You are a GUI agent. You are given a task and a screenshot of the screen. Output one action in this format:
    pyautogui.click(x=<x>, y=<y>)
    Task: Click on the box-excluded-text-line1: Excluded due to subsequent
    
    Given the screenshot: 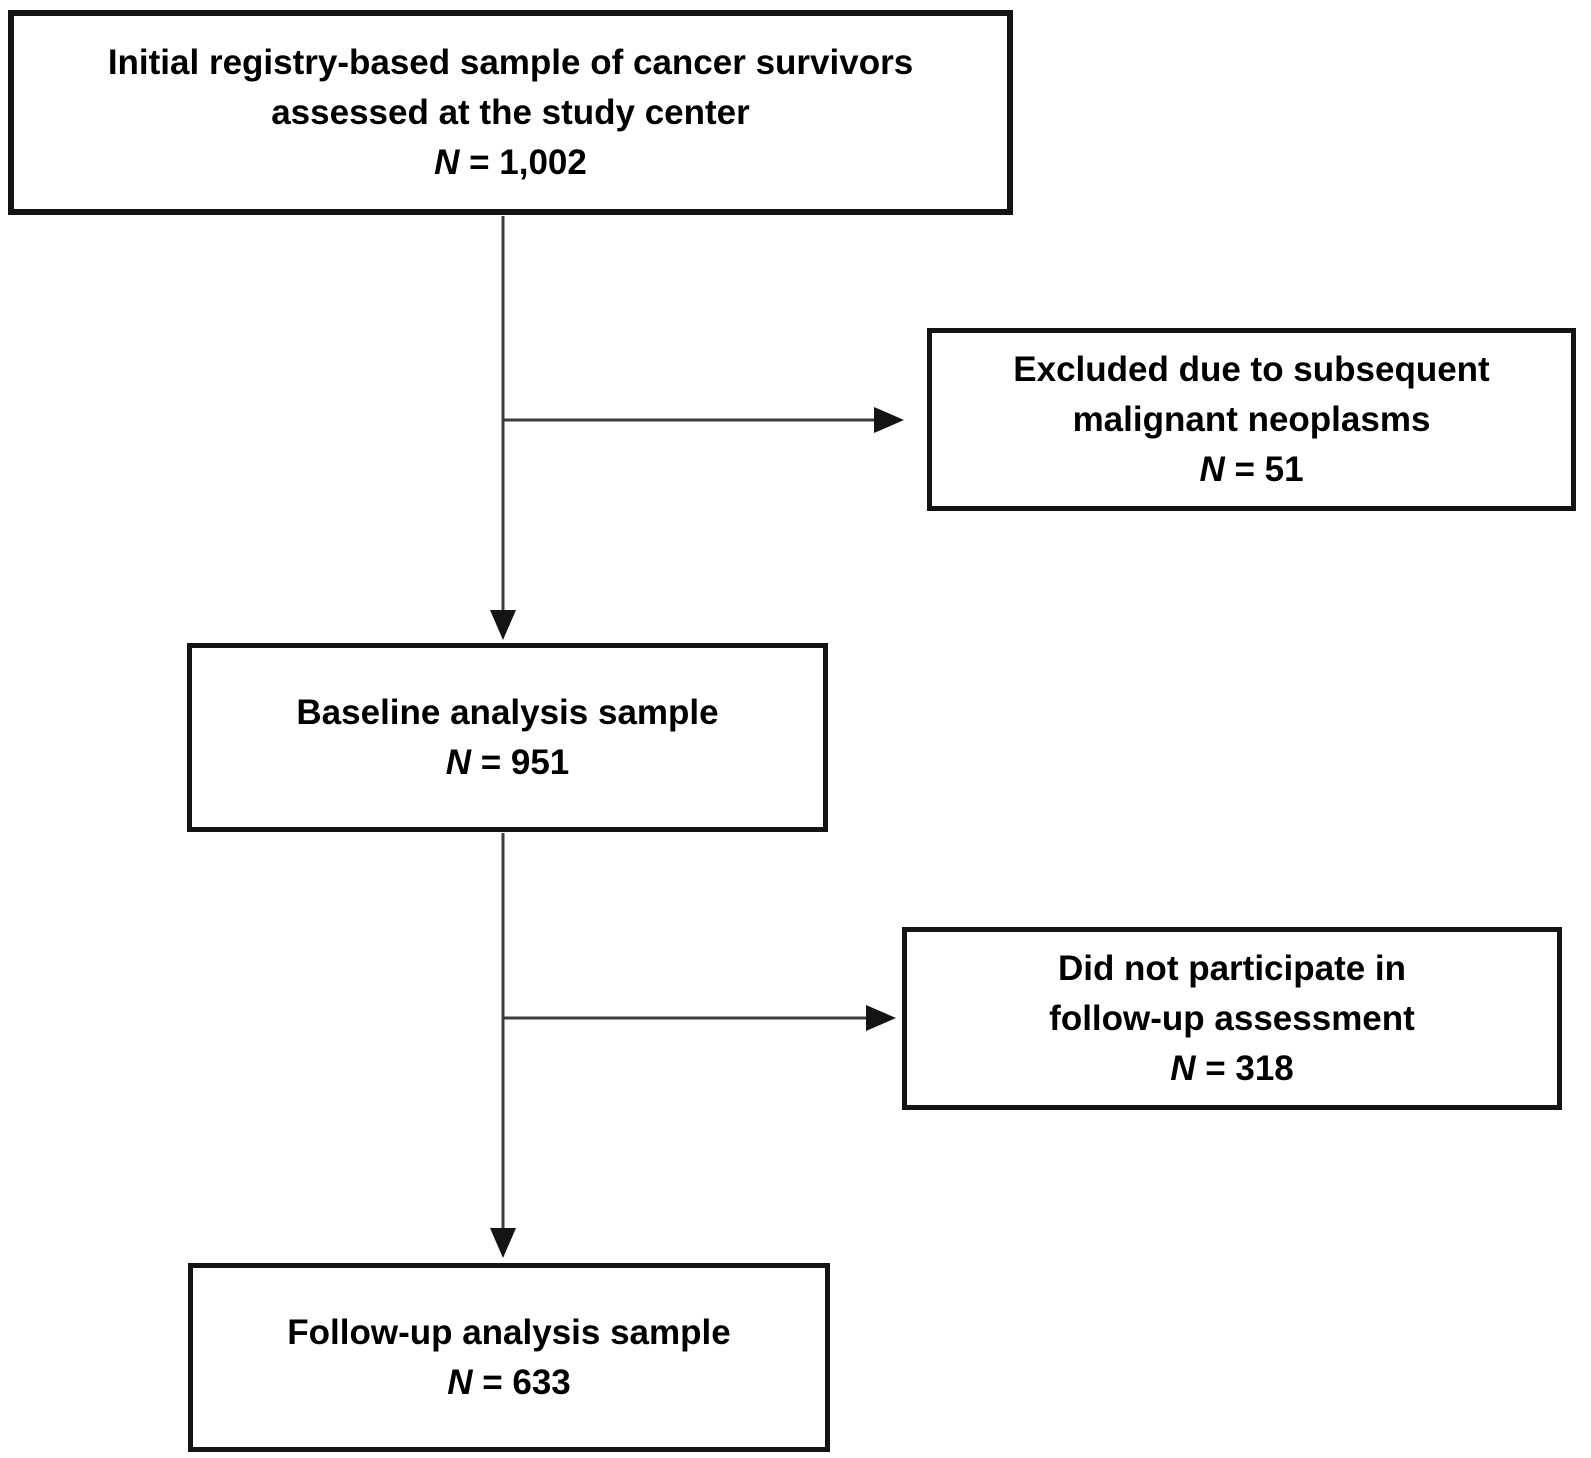 What is the action you would take?
    pyautogui.click(x=1251, y=369)
    